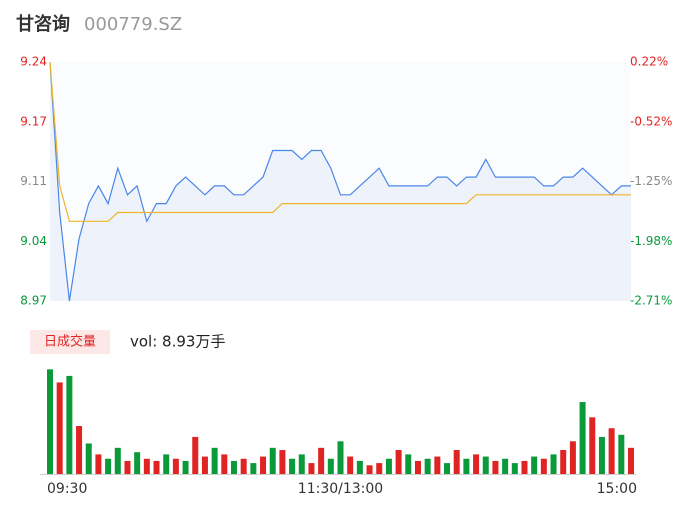 The width and height of the screenshot is (686, 524). I want to click on volume-label: 日成交量, so click(70, 342).